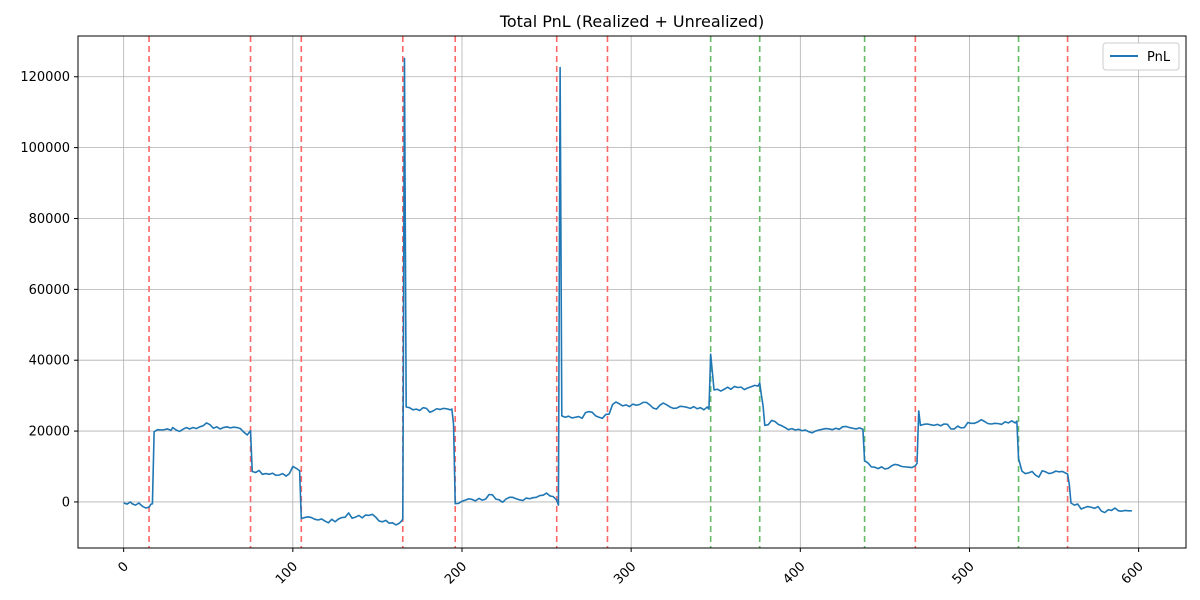  I want to click on y-tick-label: 0, so click(66, 502).